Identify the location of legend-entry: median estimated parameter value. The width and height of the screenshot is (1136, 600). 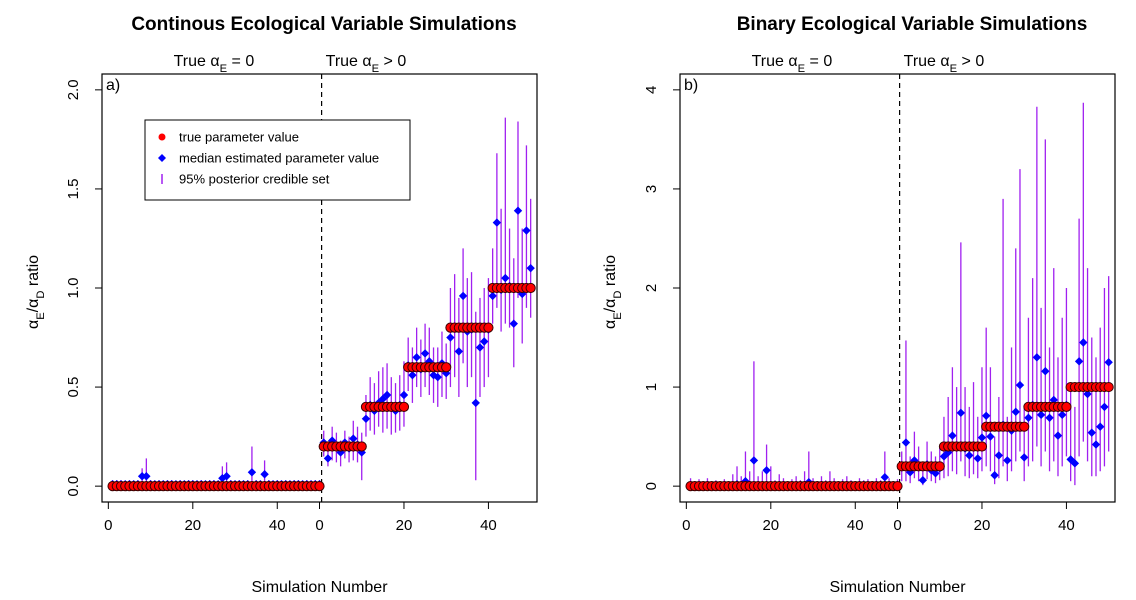
(279, 158).